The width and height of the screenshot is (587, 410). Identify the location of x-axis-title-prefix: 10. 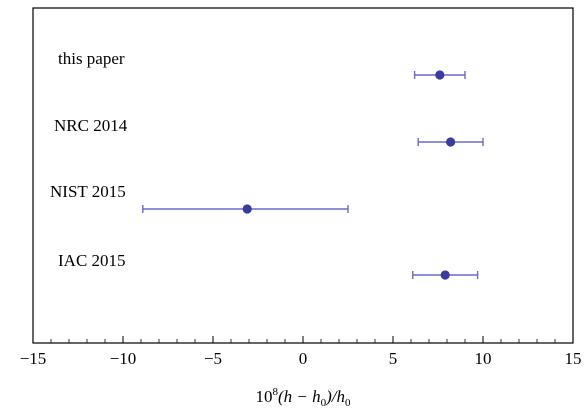
(263, 396).